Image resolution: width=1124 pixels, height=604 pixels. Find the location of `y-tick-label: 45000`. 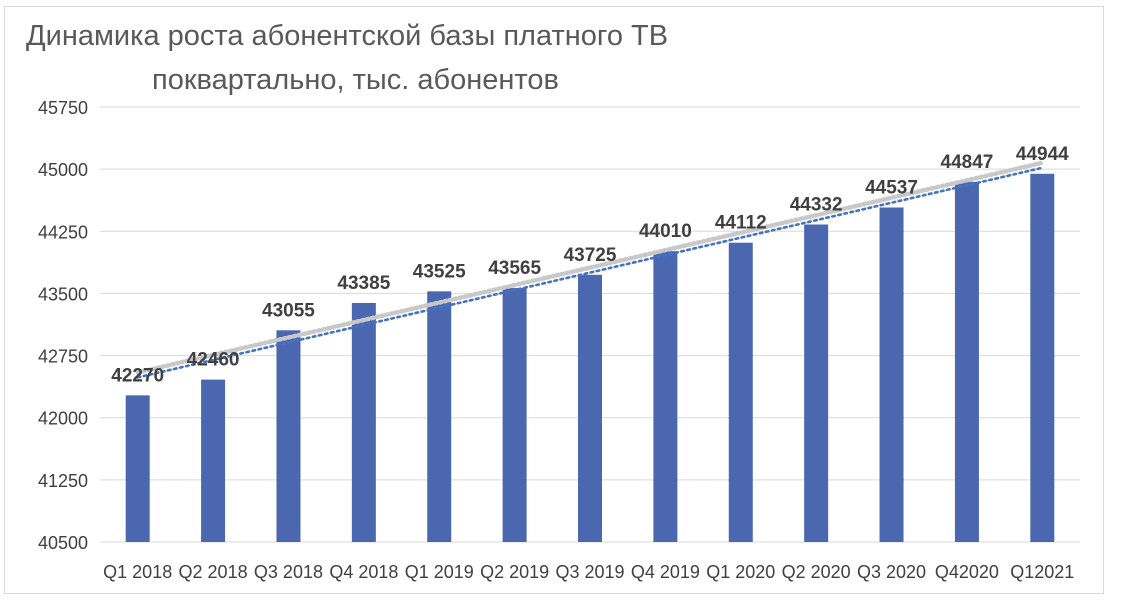

y-tick-label: 45000 is located at coordinates (63, 170).